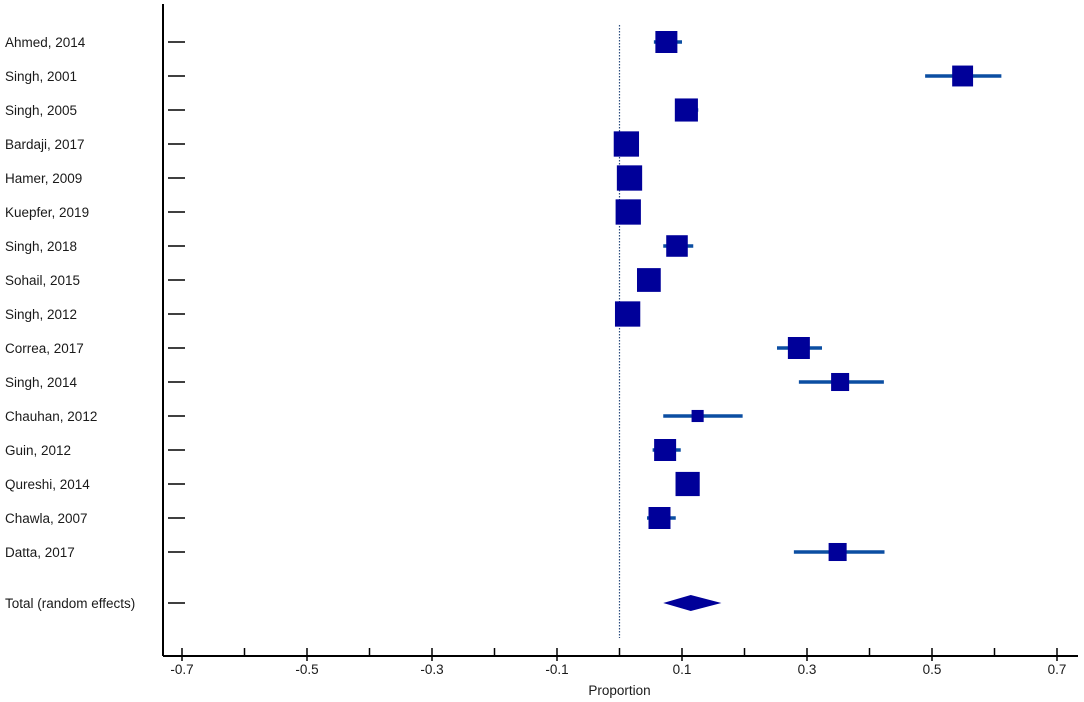 Image resolution: width=1084 pixels, height=702 pixels. I want to click on study-label: Hamer, 2009, so click(43, 178).